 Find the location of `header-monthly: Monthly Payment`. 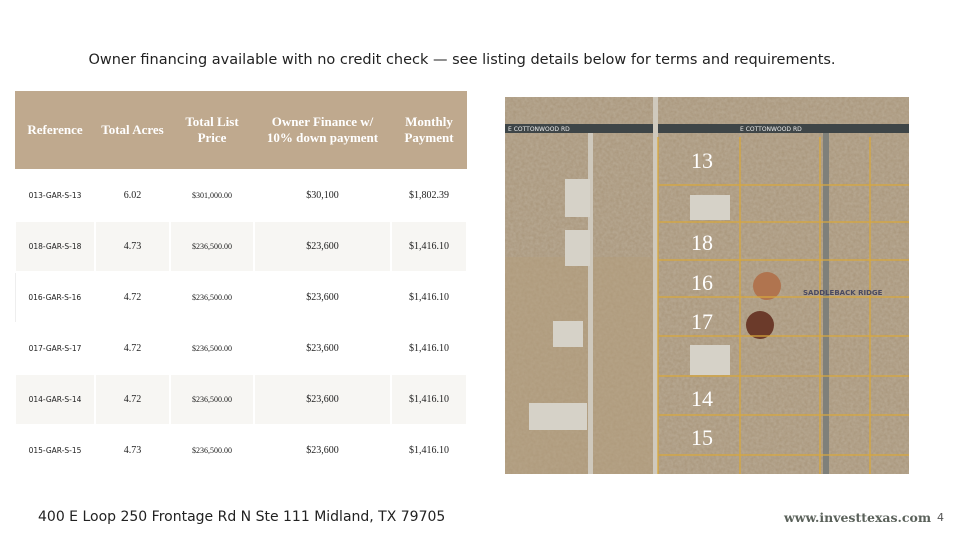

header-monthly: Monthly Payment is located at coordinates (429, 130).